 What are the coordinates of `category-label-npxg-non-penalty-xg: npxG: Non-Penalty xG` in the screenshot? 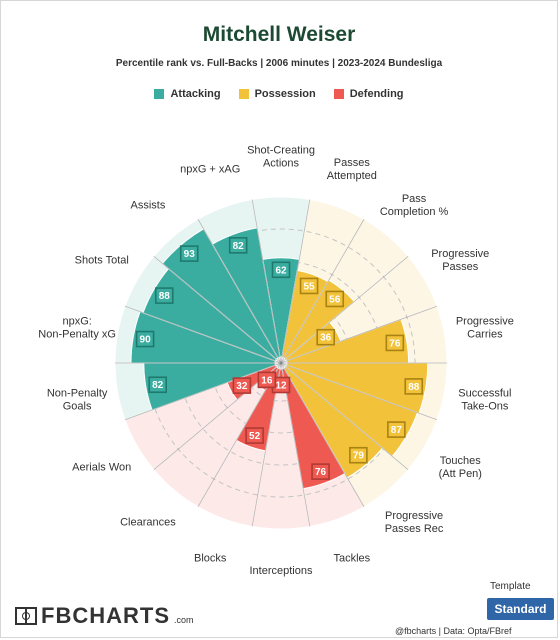 It's located at (77, 328).